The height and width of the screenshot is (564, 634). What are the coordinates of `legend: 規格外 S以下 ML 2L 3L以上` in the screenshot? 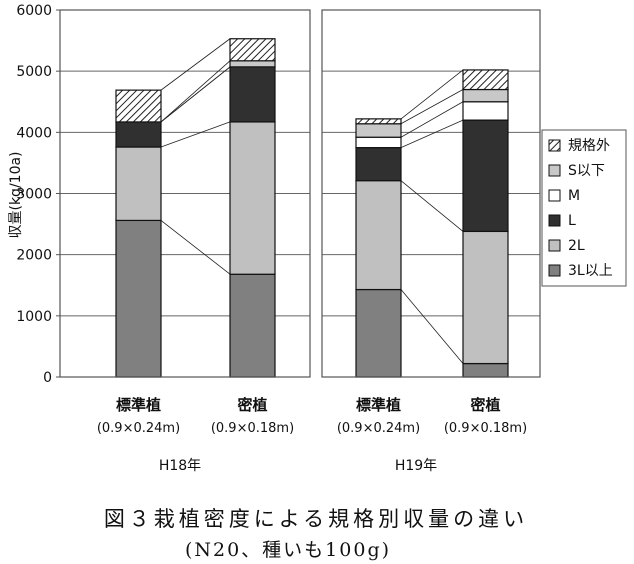 It's located at (584, 208).